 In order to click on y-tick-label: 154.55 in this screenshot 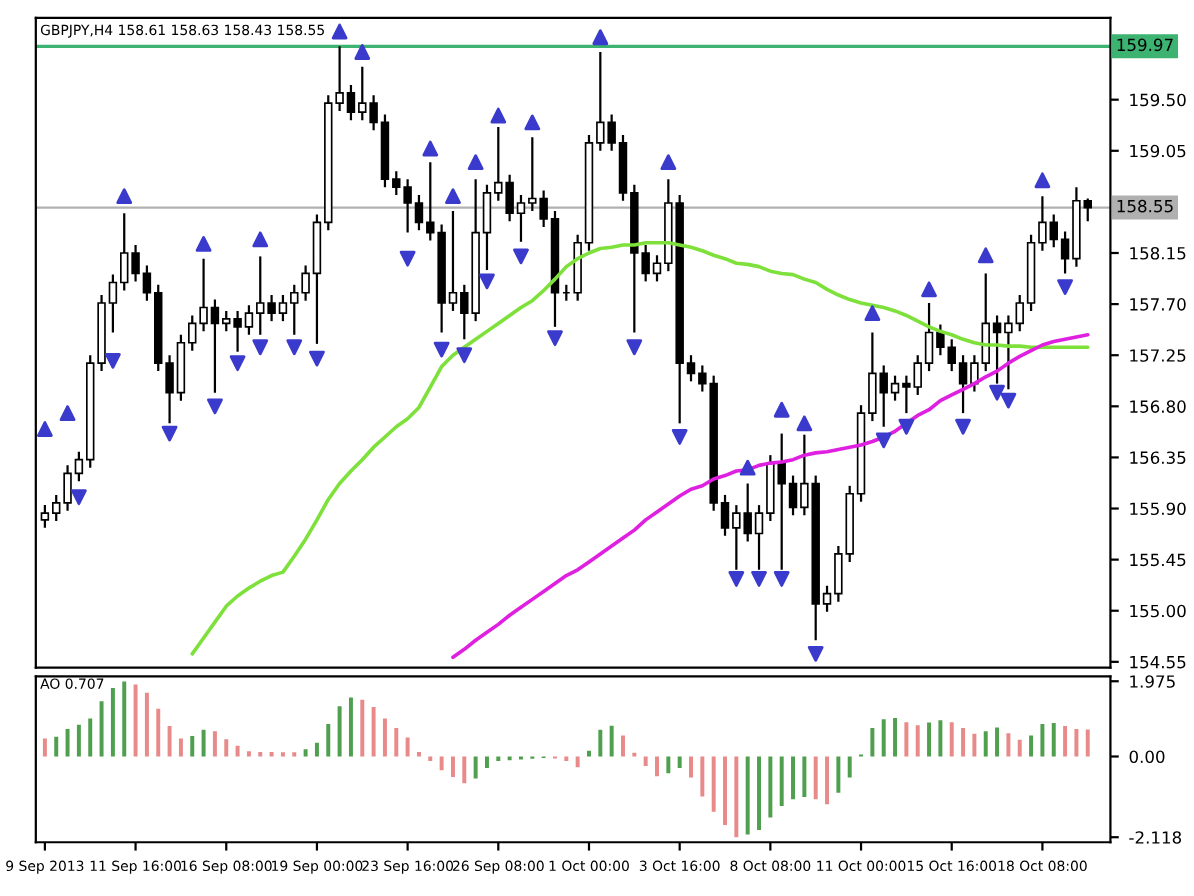, I will do `click(1158, 662)`.